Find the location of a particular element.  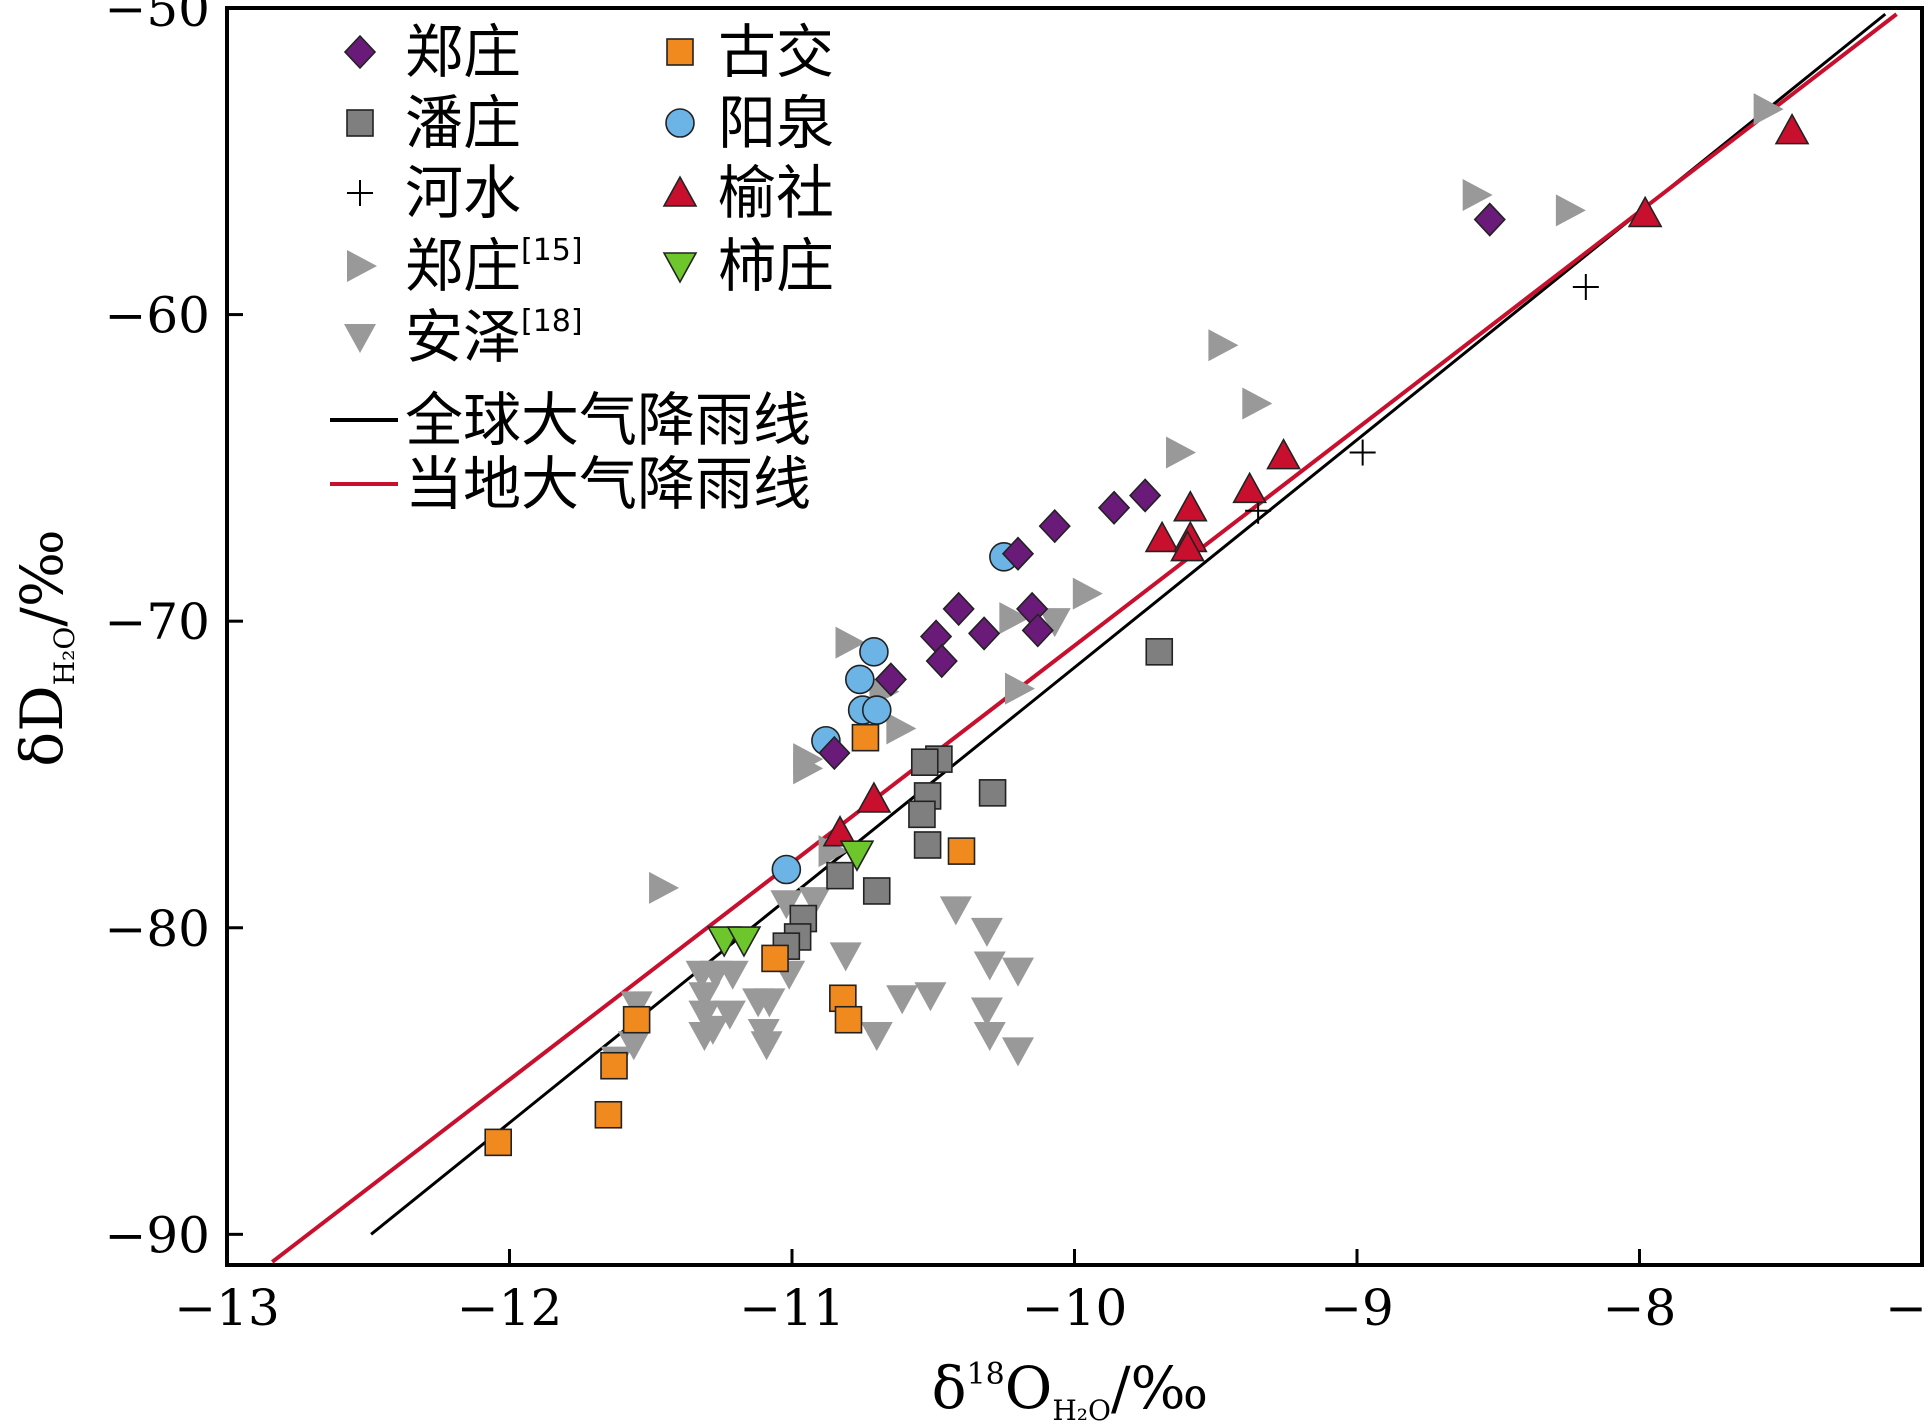

x-axis-title: δ18OH₂O/‰ is located at coordinates (1070, 1389).